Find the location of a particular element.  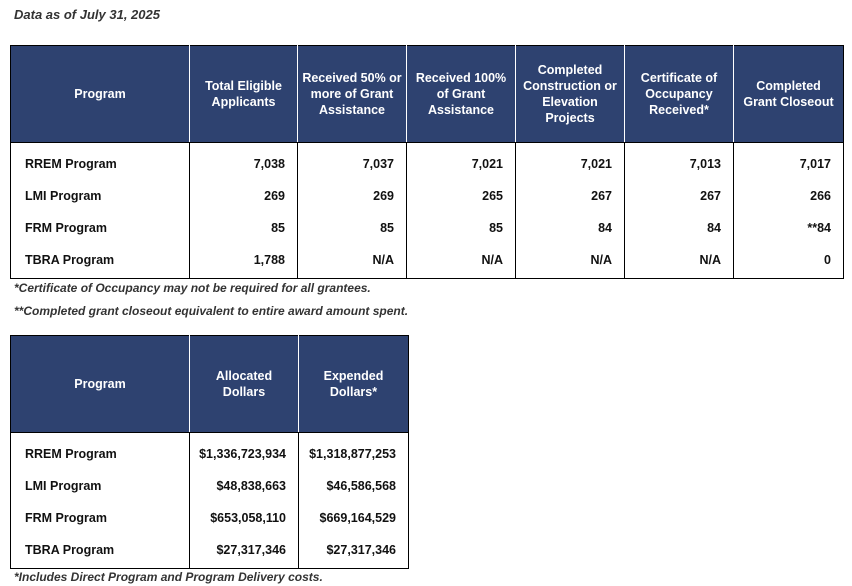

received-50-percent-value: 269 is located at coordinates (352, 196).